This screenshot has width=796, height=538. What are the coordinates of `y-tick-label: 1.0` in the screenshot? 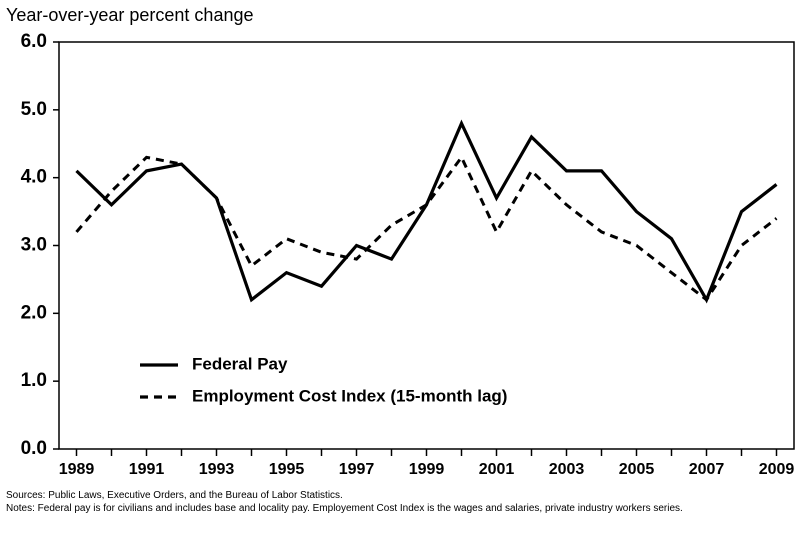 It's located at (34, 380).